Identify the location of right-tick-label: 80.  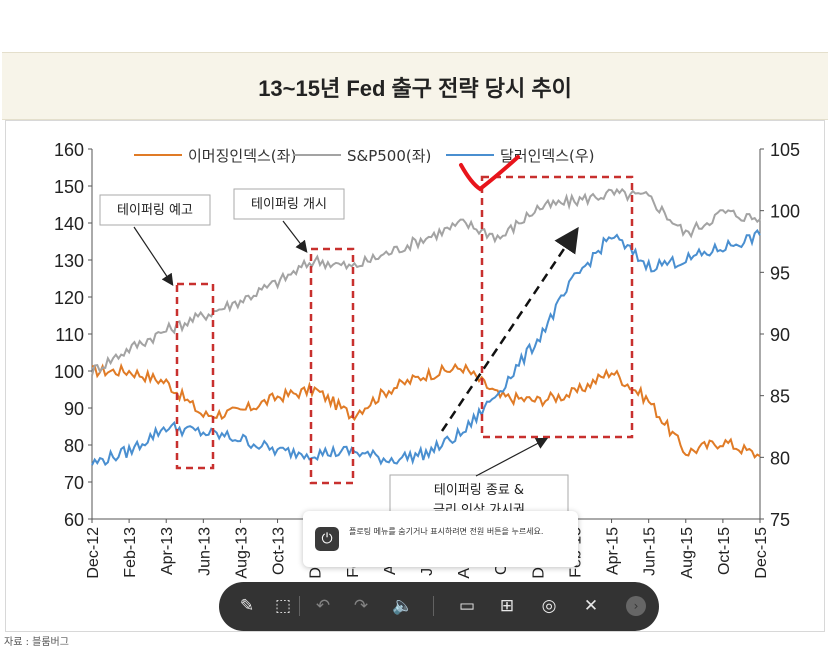
(780, 458).